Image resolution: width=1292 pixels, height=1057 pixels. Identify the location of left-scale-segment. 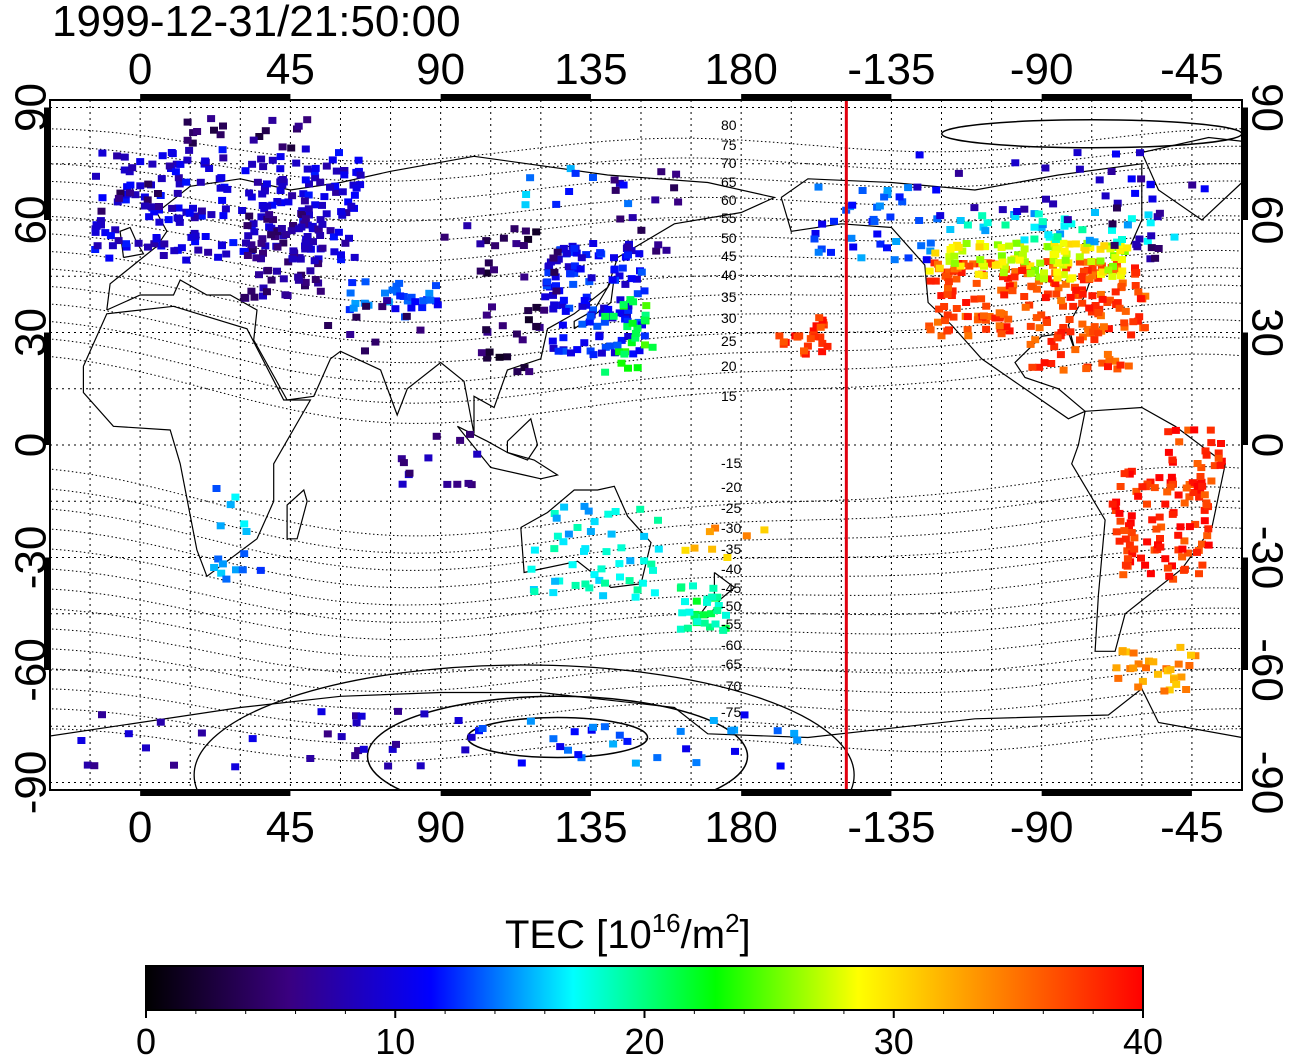
(47, 388).